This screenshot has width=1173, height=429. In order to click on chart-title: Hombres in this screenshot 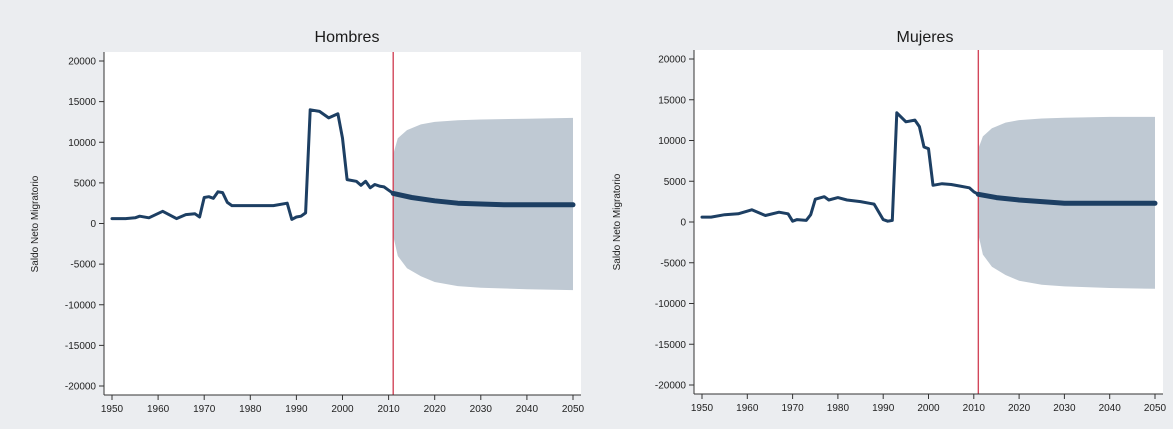, I will do `click(347, 37)`.